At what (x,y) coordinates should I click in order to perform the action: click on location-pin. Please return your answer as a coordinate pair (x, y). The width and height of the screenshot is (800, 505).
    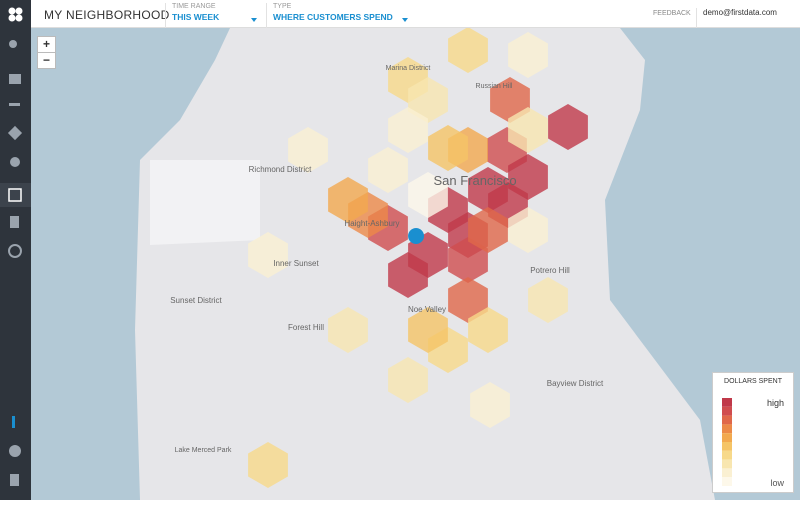
    Looking at the image, I should click on (416, 236).